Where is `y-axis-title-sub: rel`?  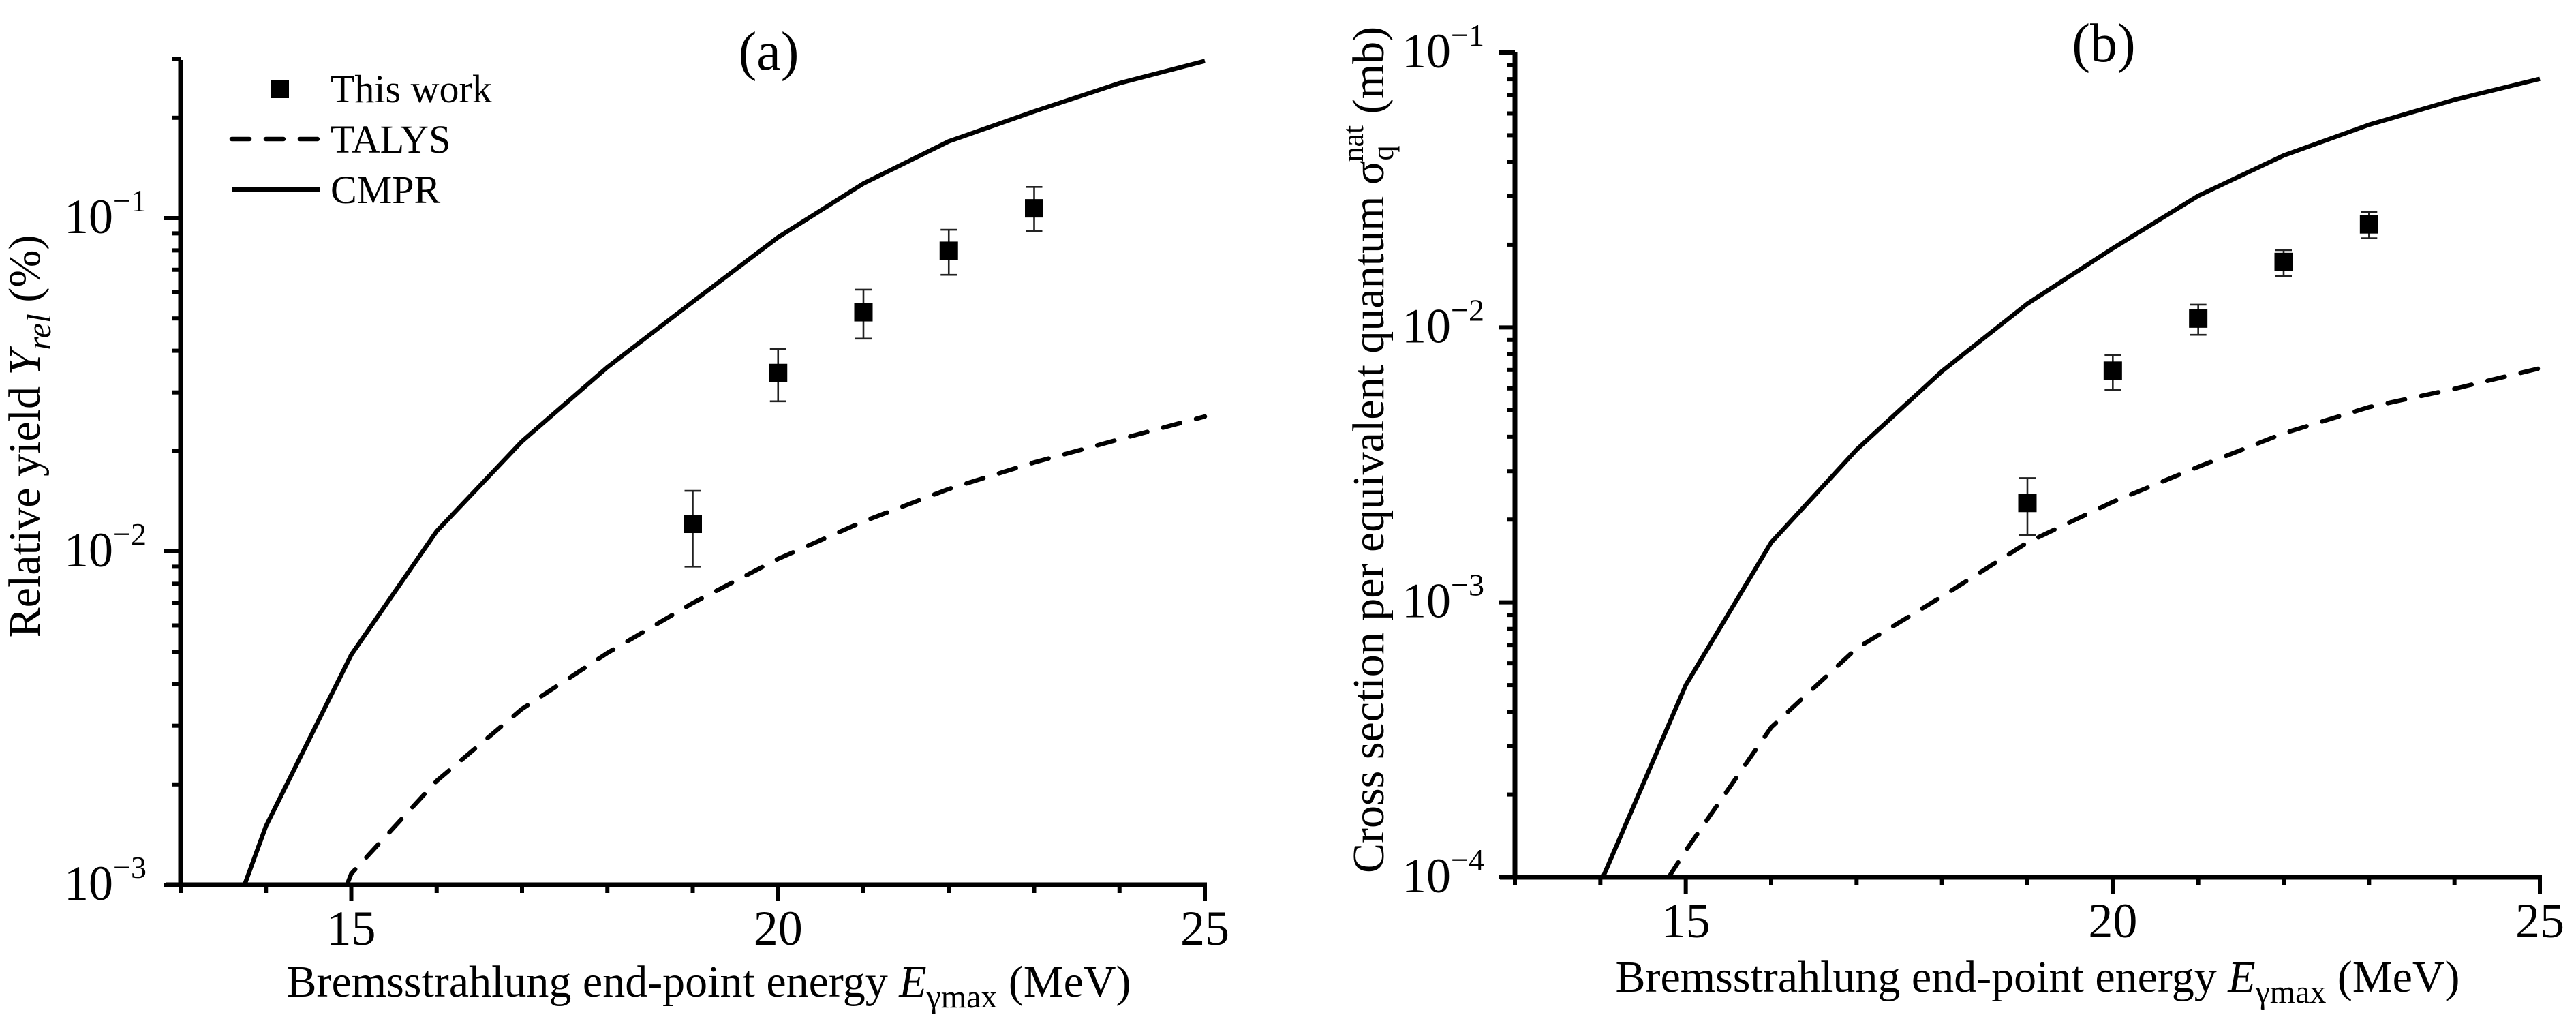 y-axis-title-sub: rel is located at coordinates (39, 332).